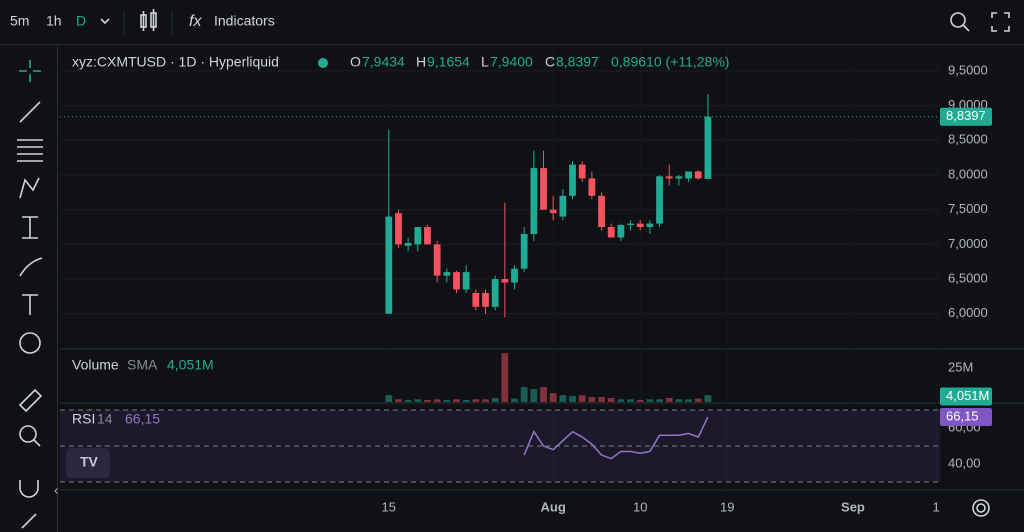  Describe the element at coordinates (550, 62) in the screenshot. I see `ohlc-key: C` at that location.